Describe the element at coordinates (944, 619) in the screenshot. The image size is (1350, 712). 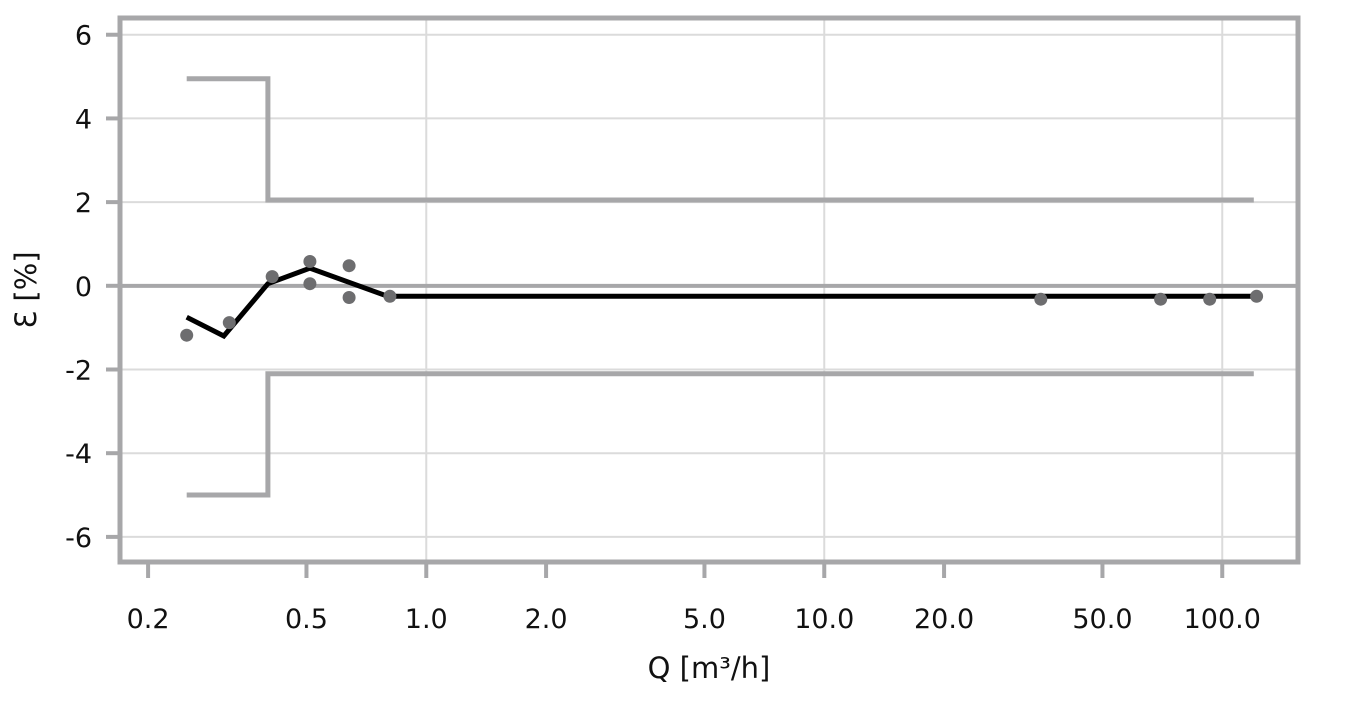
I see `x-tick-label: 20.0` at that location.